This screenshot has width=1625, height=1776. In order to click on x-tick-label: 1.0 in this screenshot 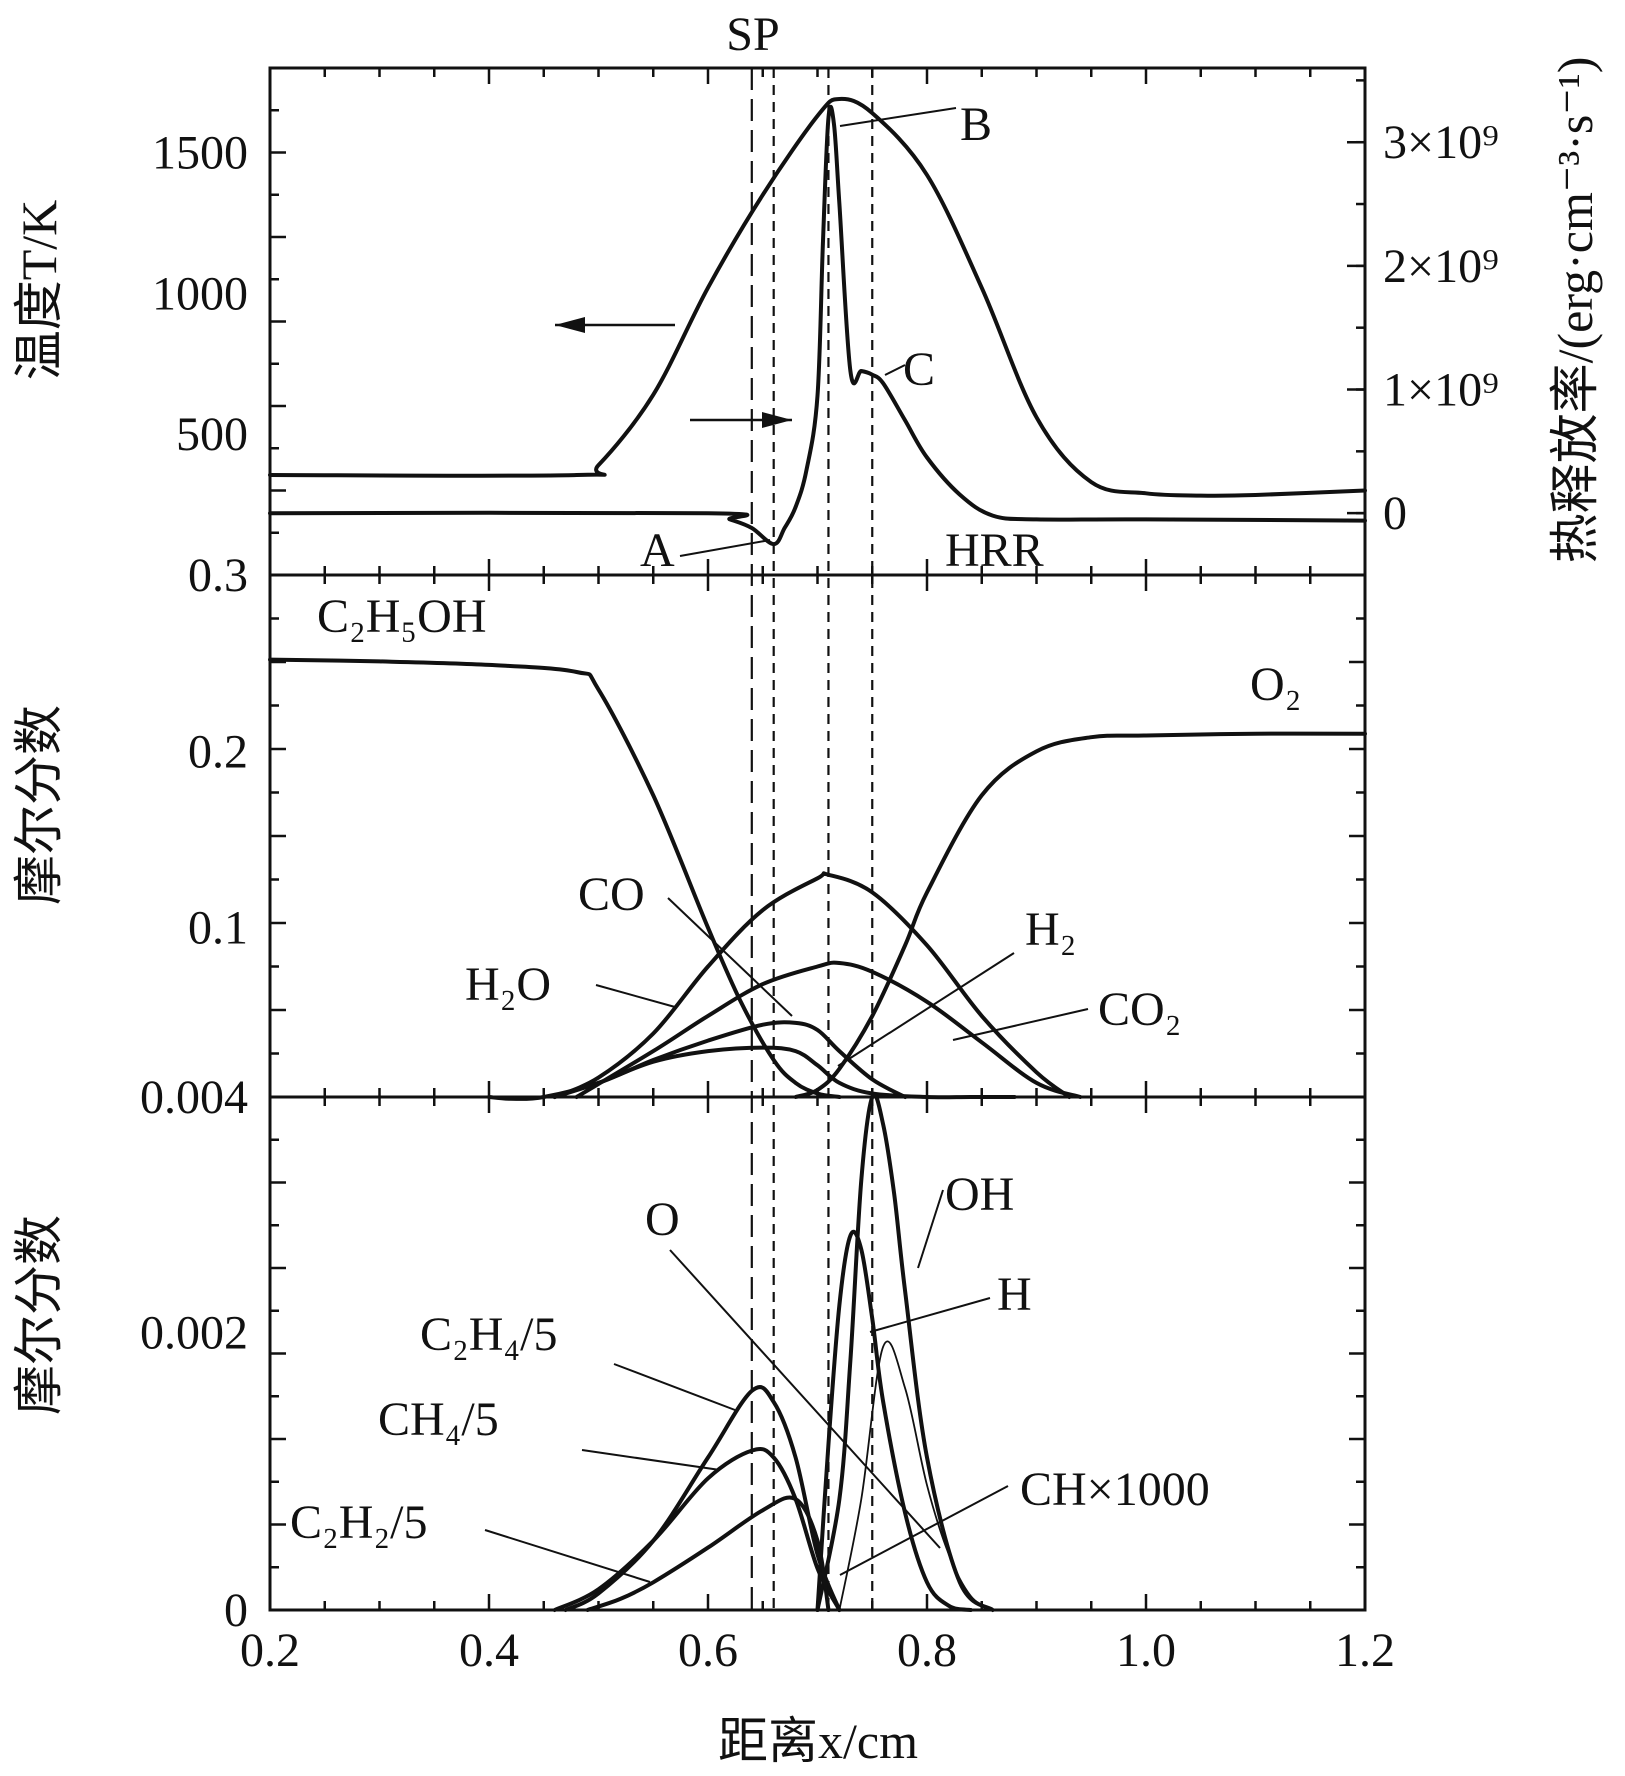, I will do `click(1146, 1650)`.